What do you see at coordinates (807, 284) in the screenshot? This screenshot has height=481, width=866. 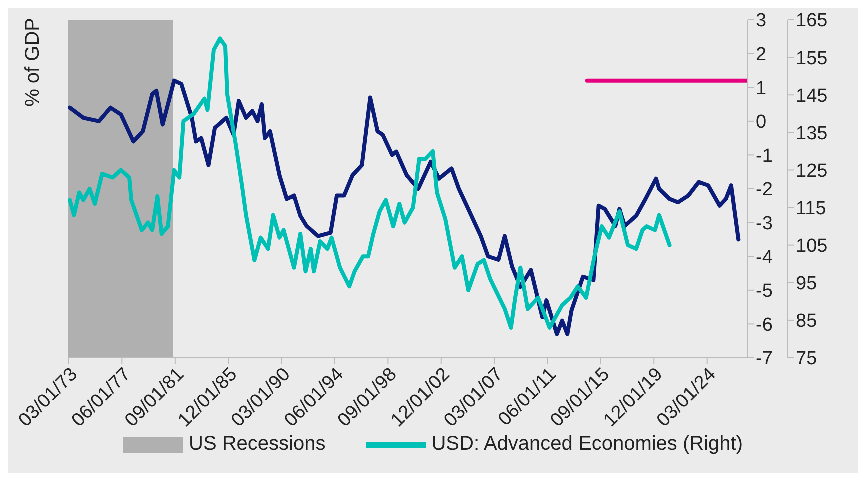 I see `y2-tick-label: 95` at bounding box center [807, 284].